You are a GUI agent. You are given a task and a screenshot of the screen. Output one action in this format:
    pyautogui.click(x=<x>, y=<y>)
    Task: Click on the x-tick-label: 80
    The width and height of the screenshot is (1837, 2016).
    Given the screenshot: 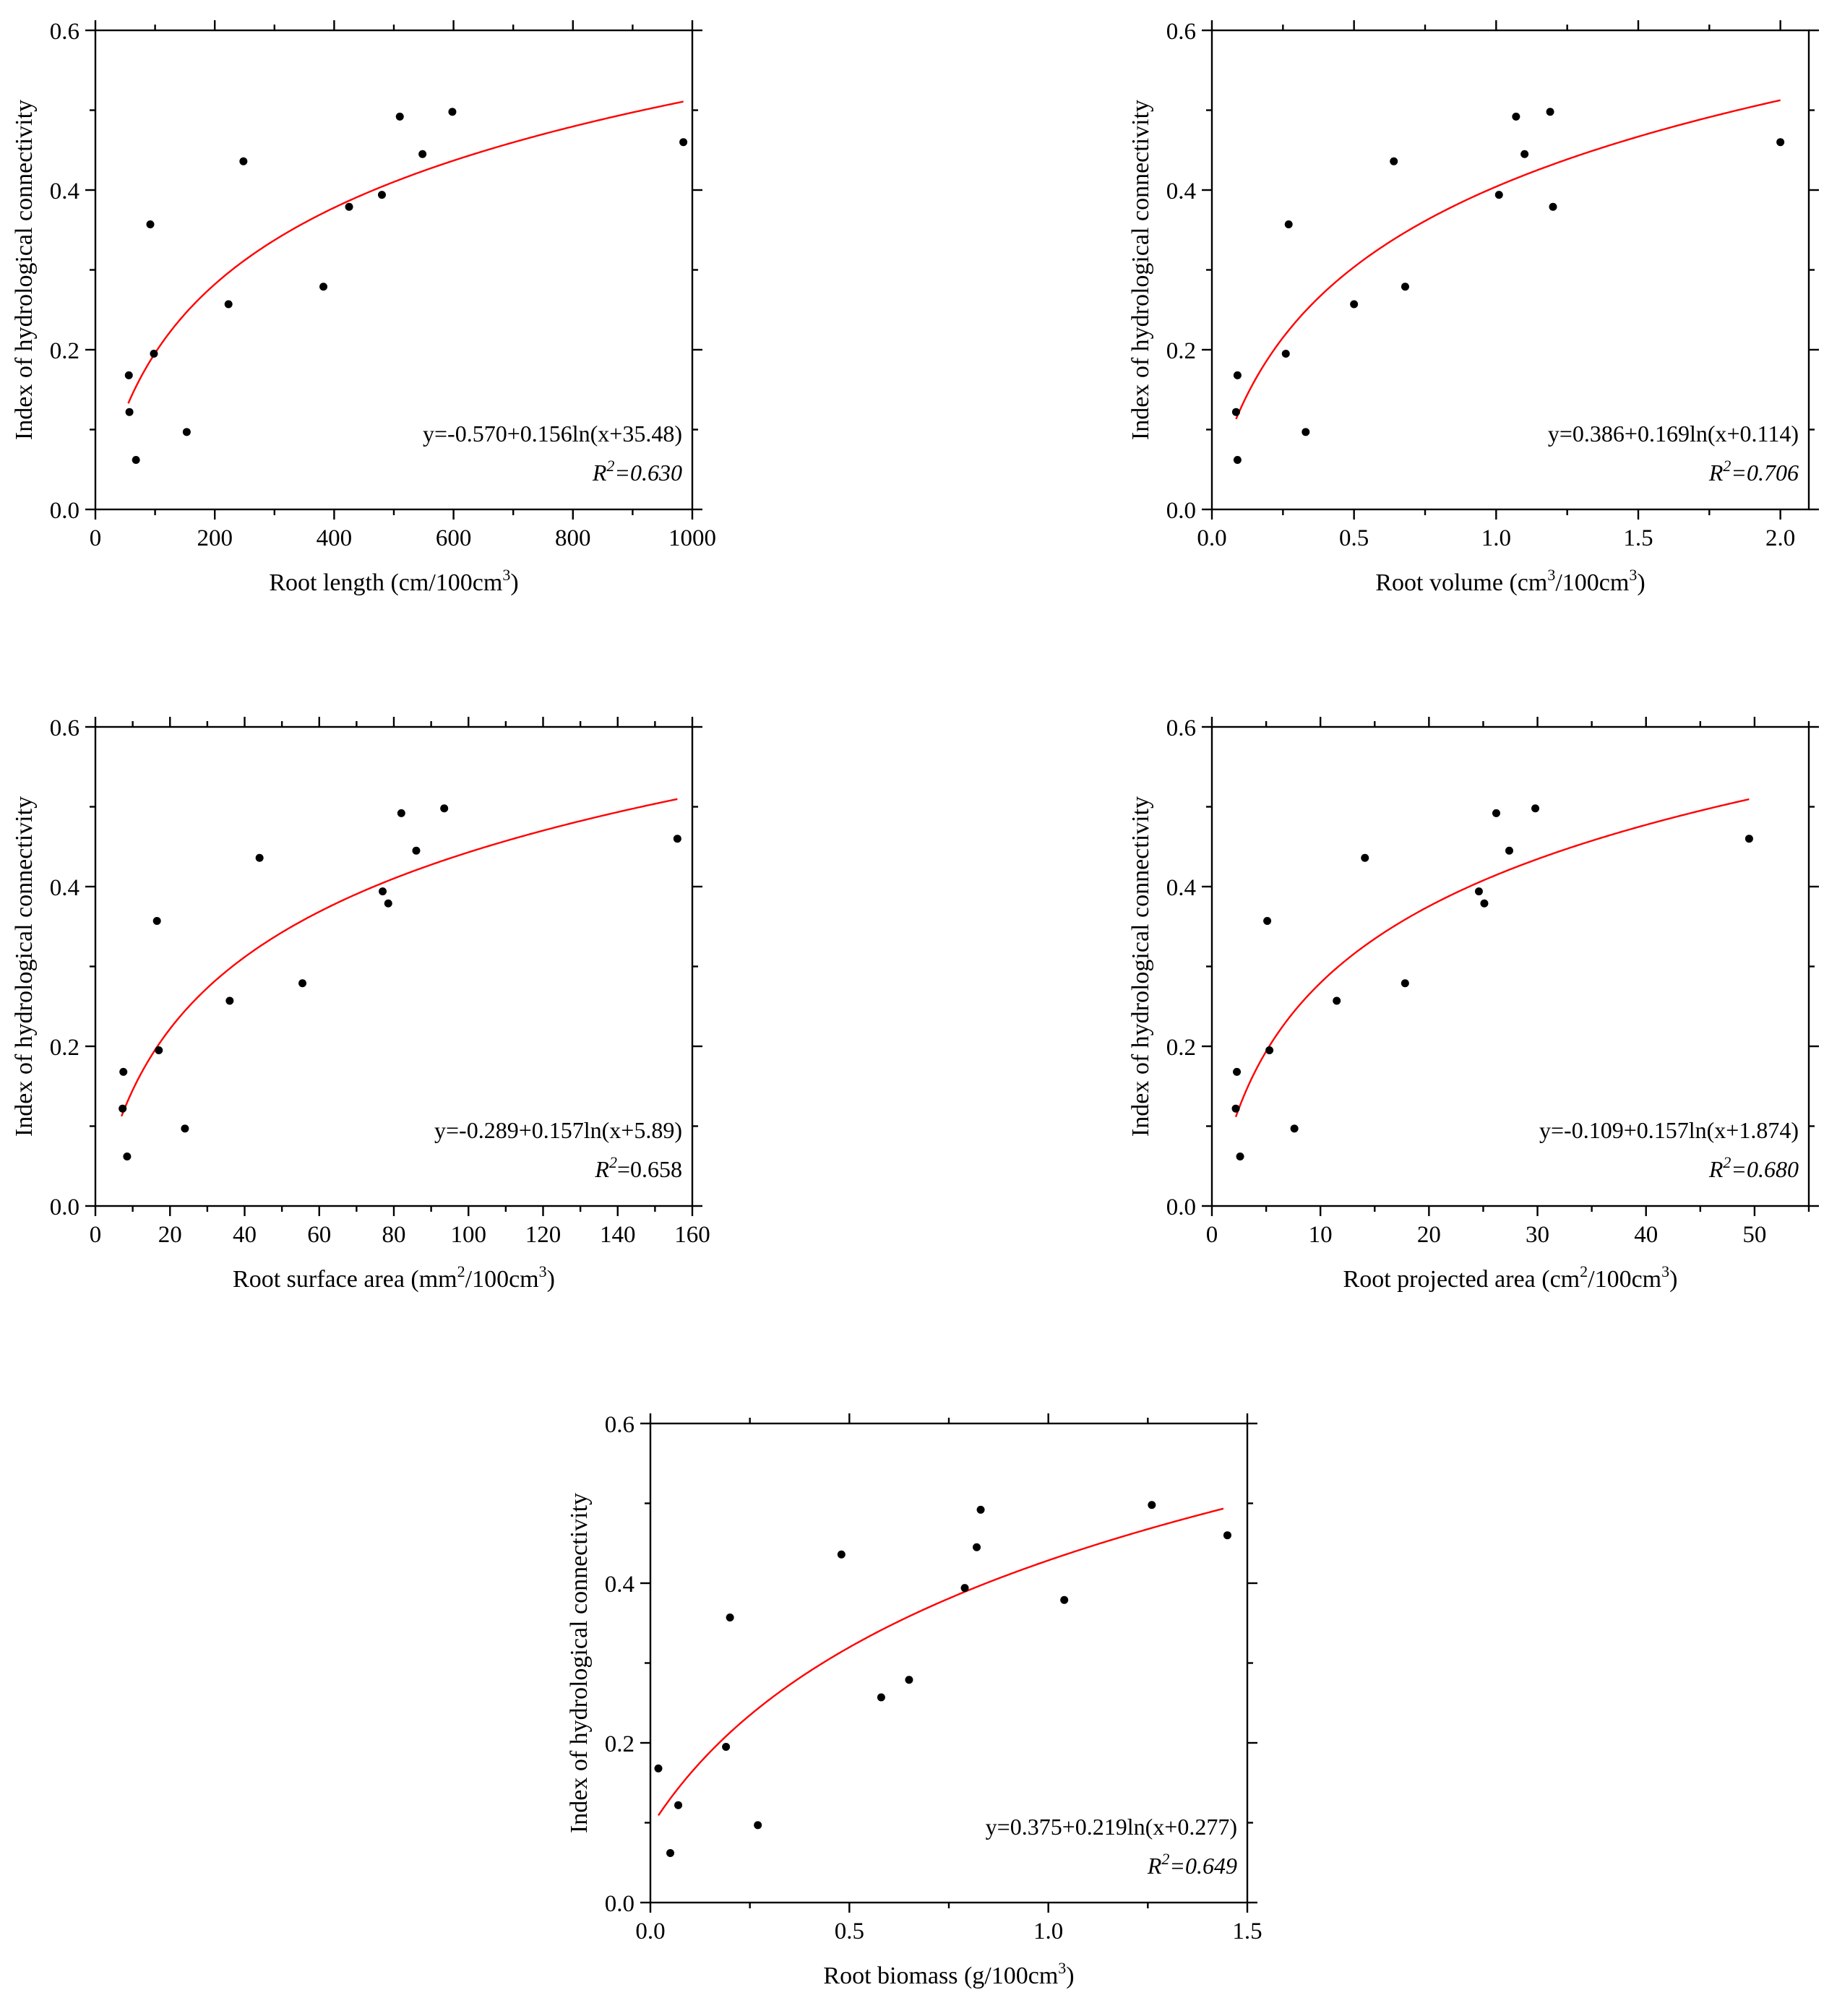 What is the action you would take?
    pyautogui.click(x=394, y=1235)
    